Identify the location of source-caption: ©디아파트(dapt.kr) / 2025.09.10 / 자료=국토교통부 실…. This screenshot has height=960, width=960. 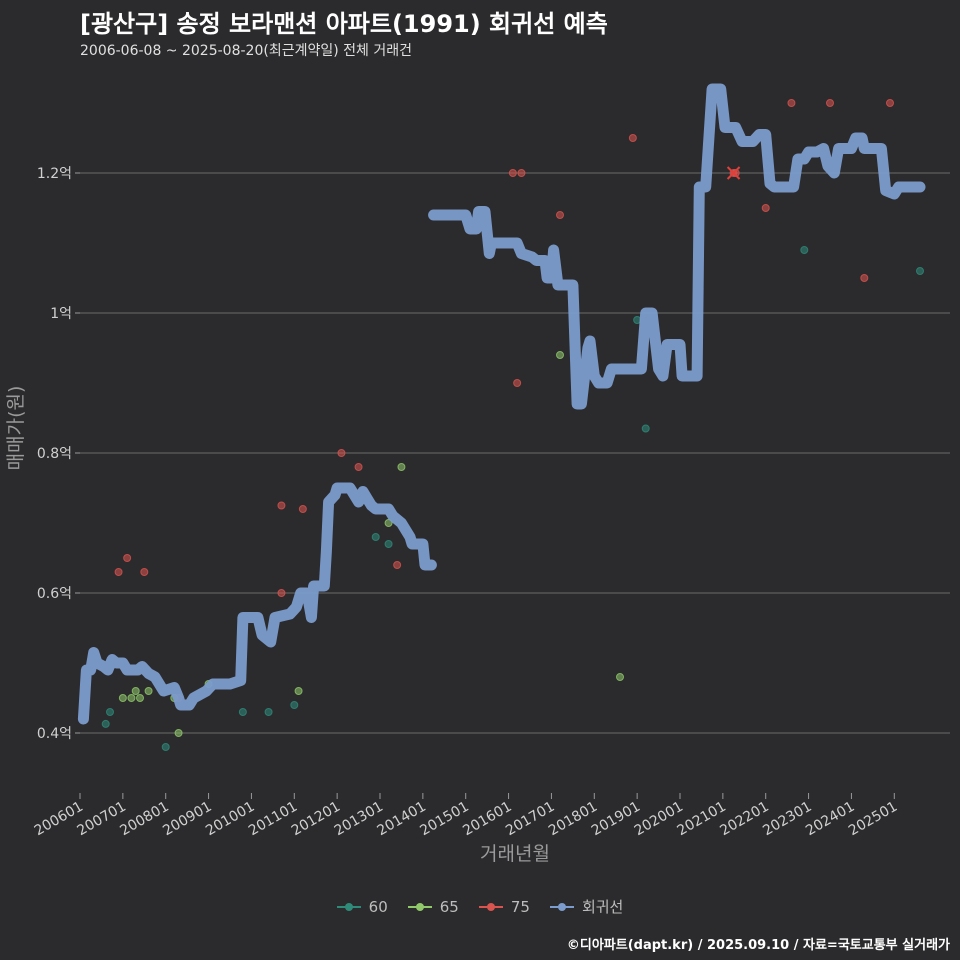
(758, 945).